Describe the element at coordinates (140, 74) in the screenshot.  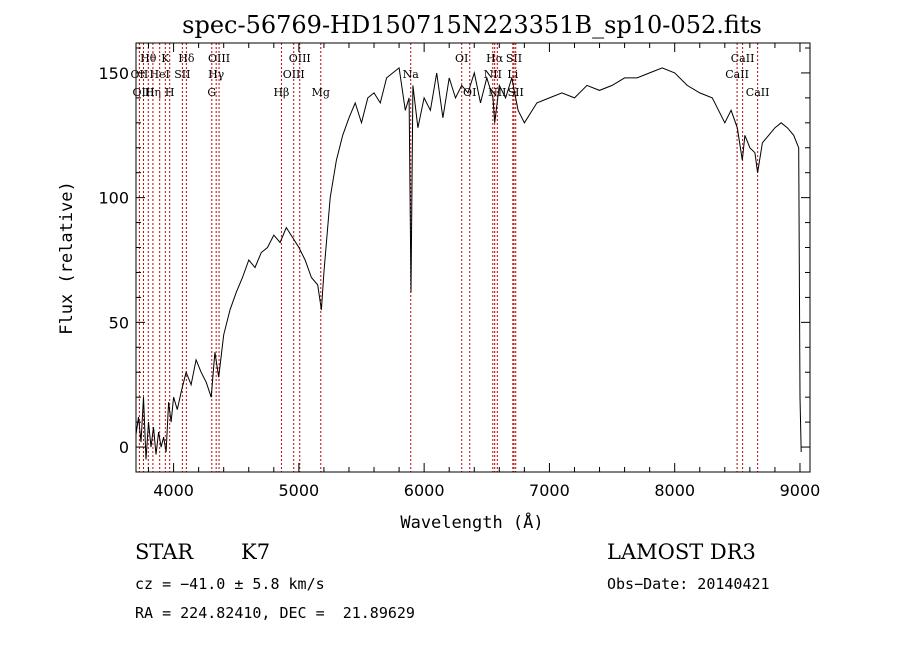
I see `line-label-1: OII` at that location.